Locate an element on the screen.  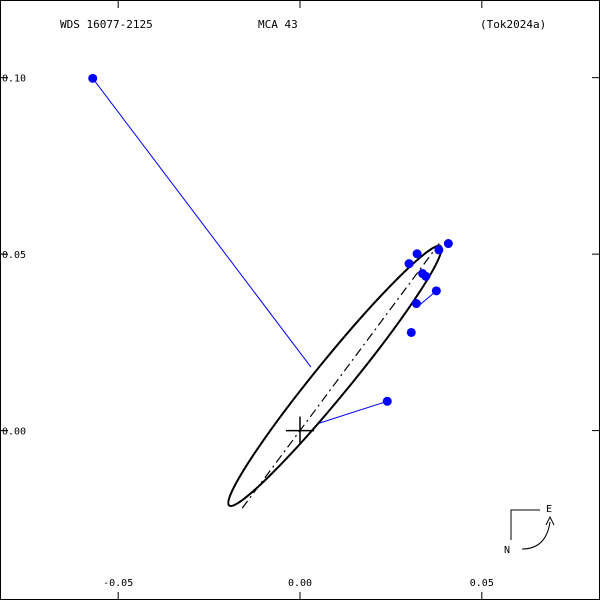
compass: N E is located at coordinates (529, 530).